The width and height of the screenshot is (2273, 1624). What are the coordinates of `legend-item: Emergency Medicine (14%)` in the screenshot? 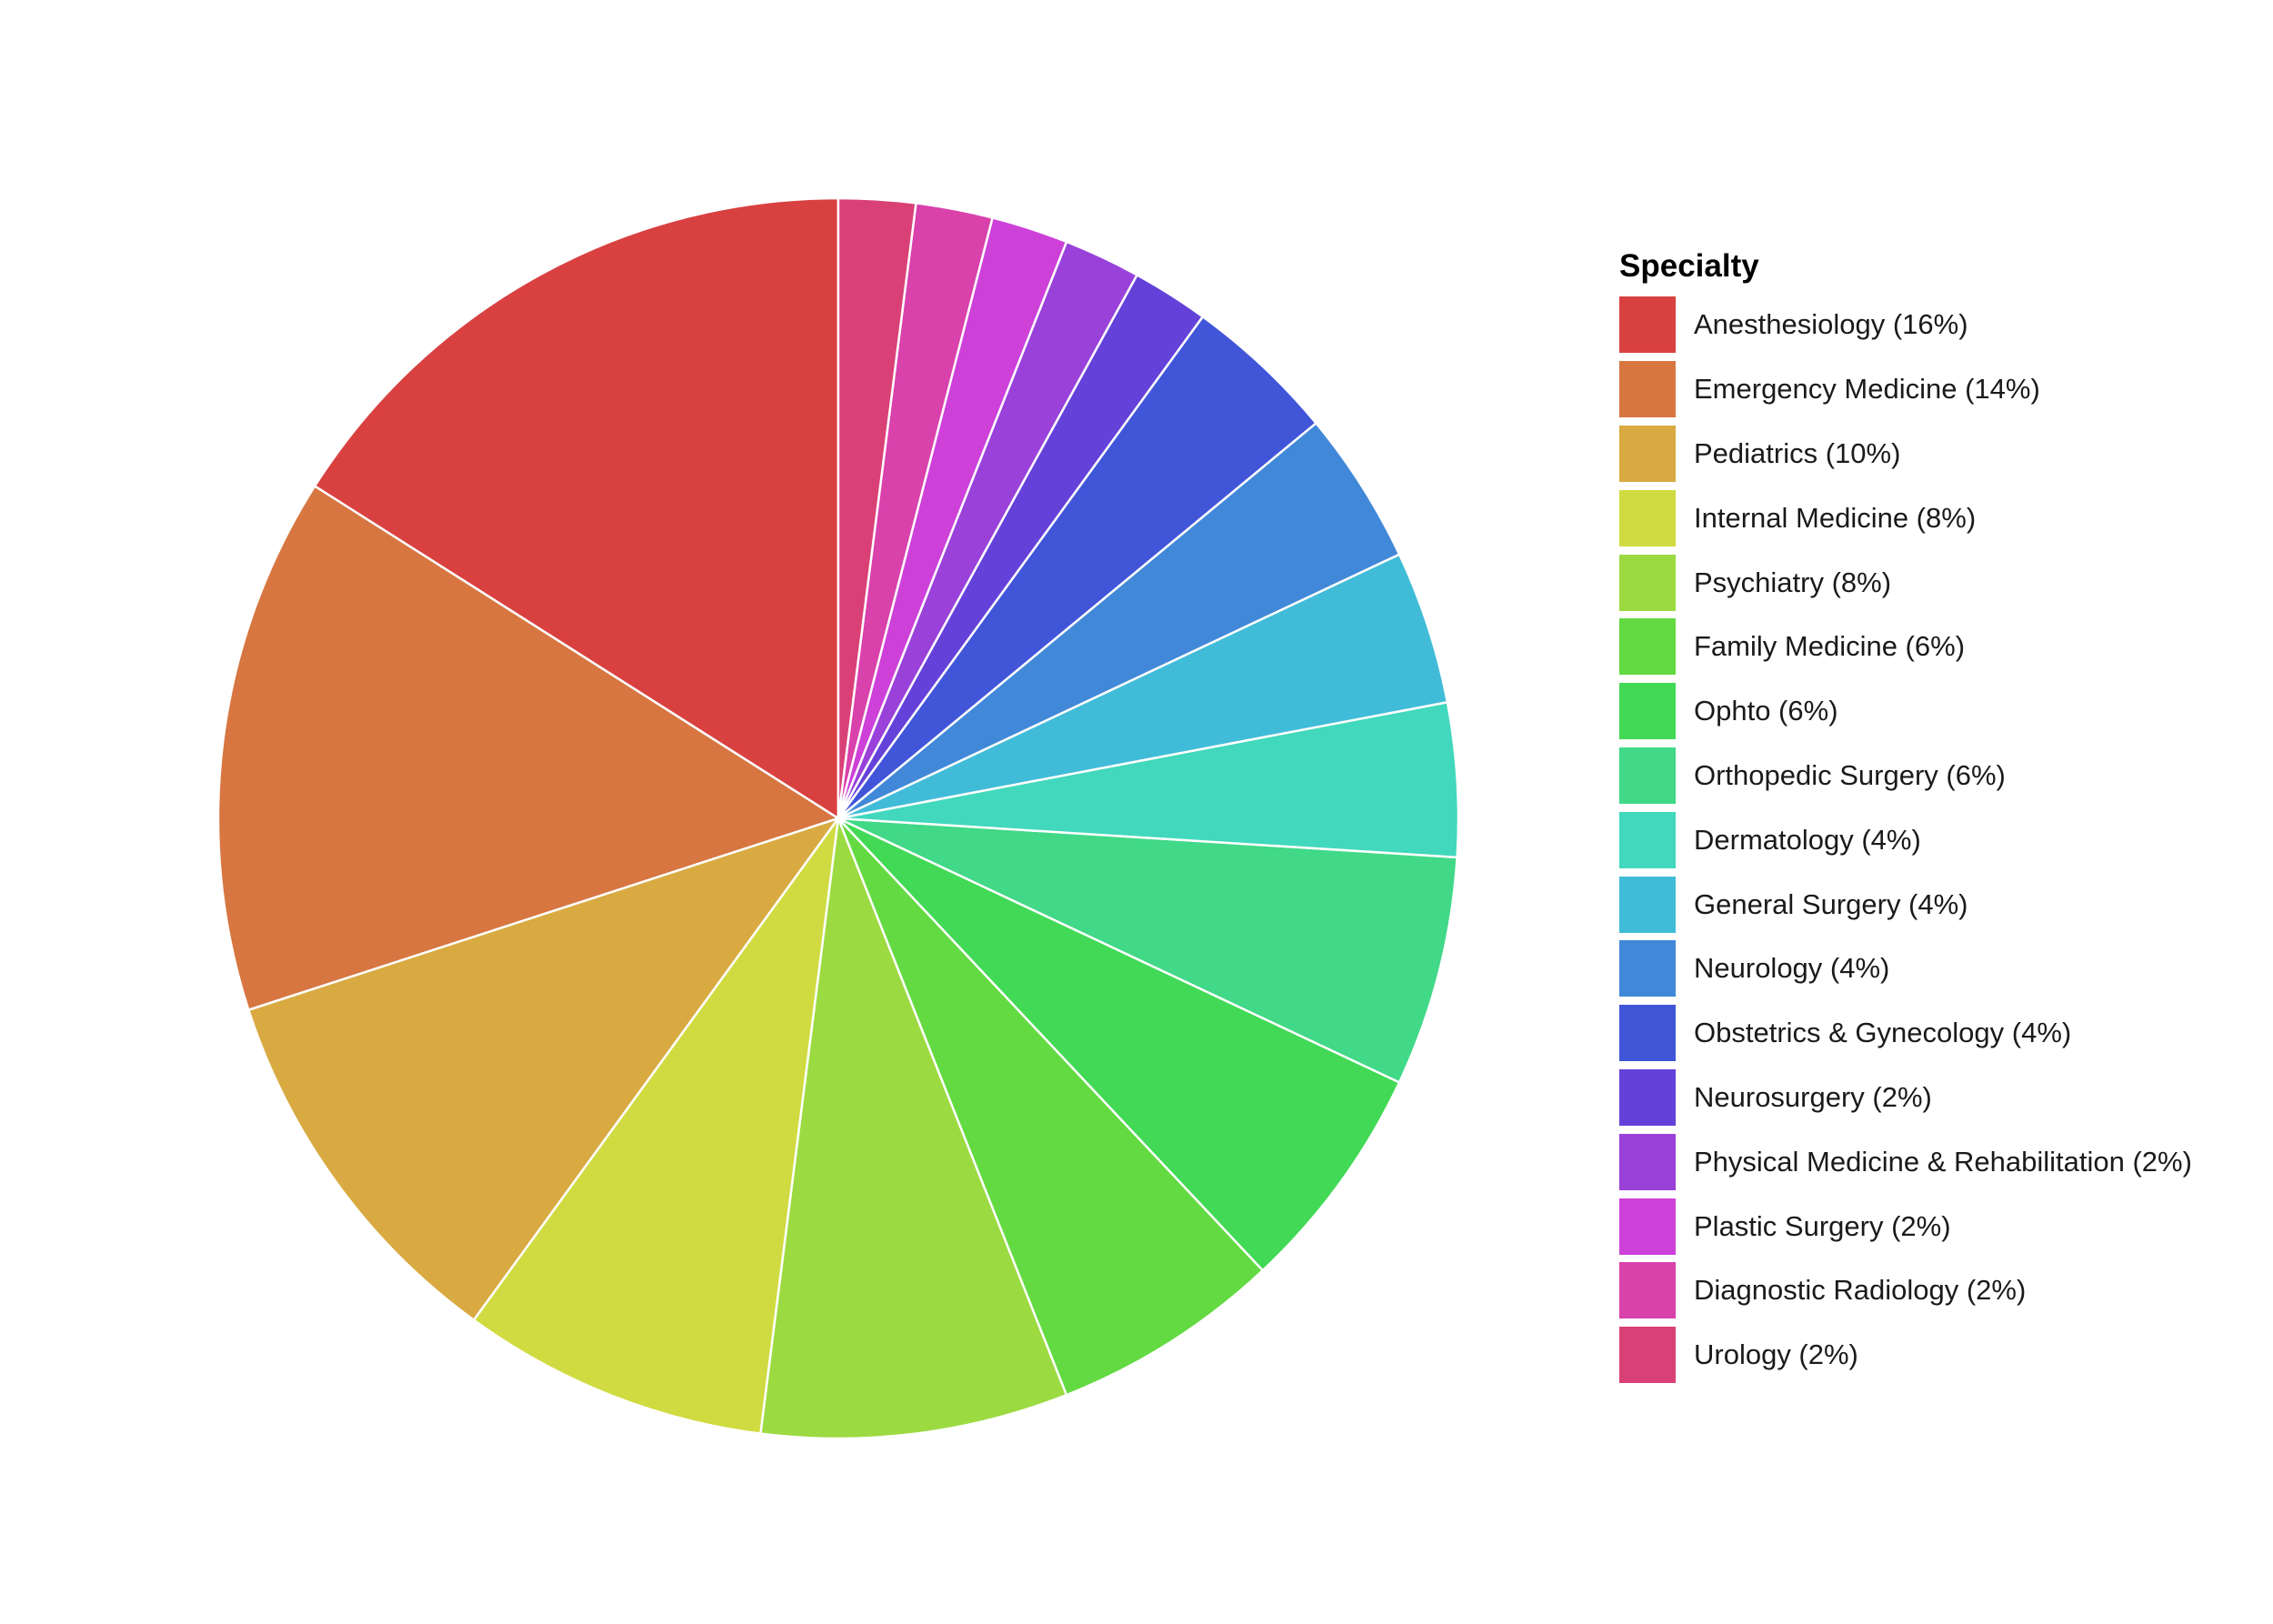 It's located at (1905, 389).